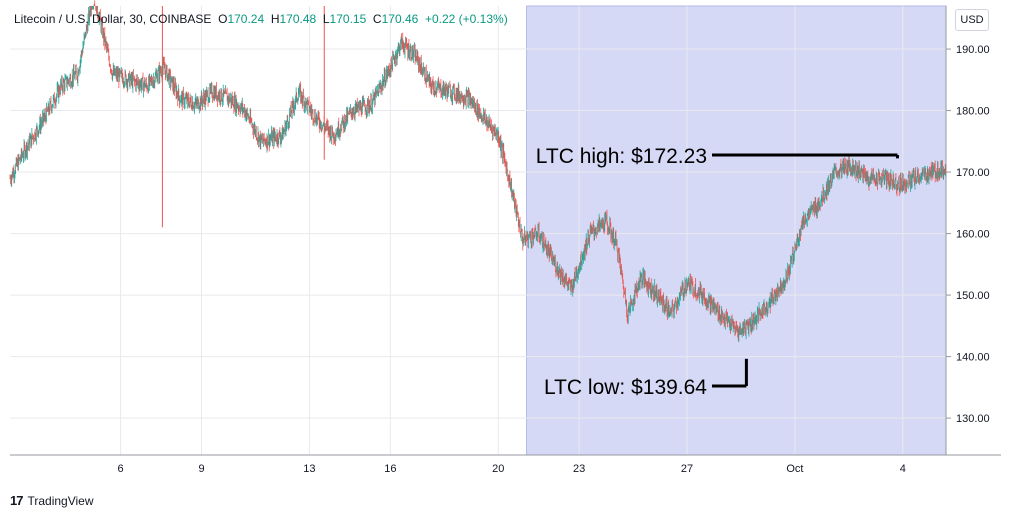  Describe the element at coordinates (625, 387) in the screenshot. I see `low-annotation-label: LTC low: $139.64` at that location.